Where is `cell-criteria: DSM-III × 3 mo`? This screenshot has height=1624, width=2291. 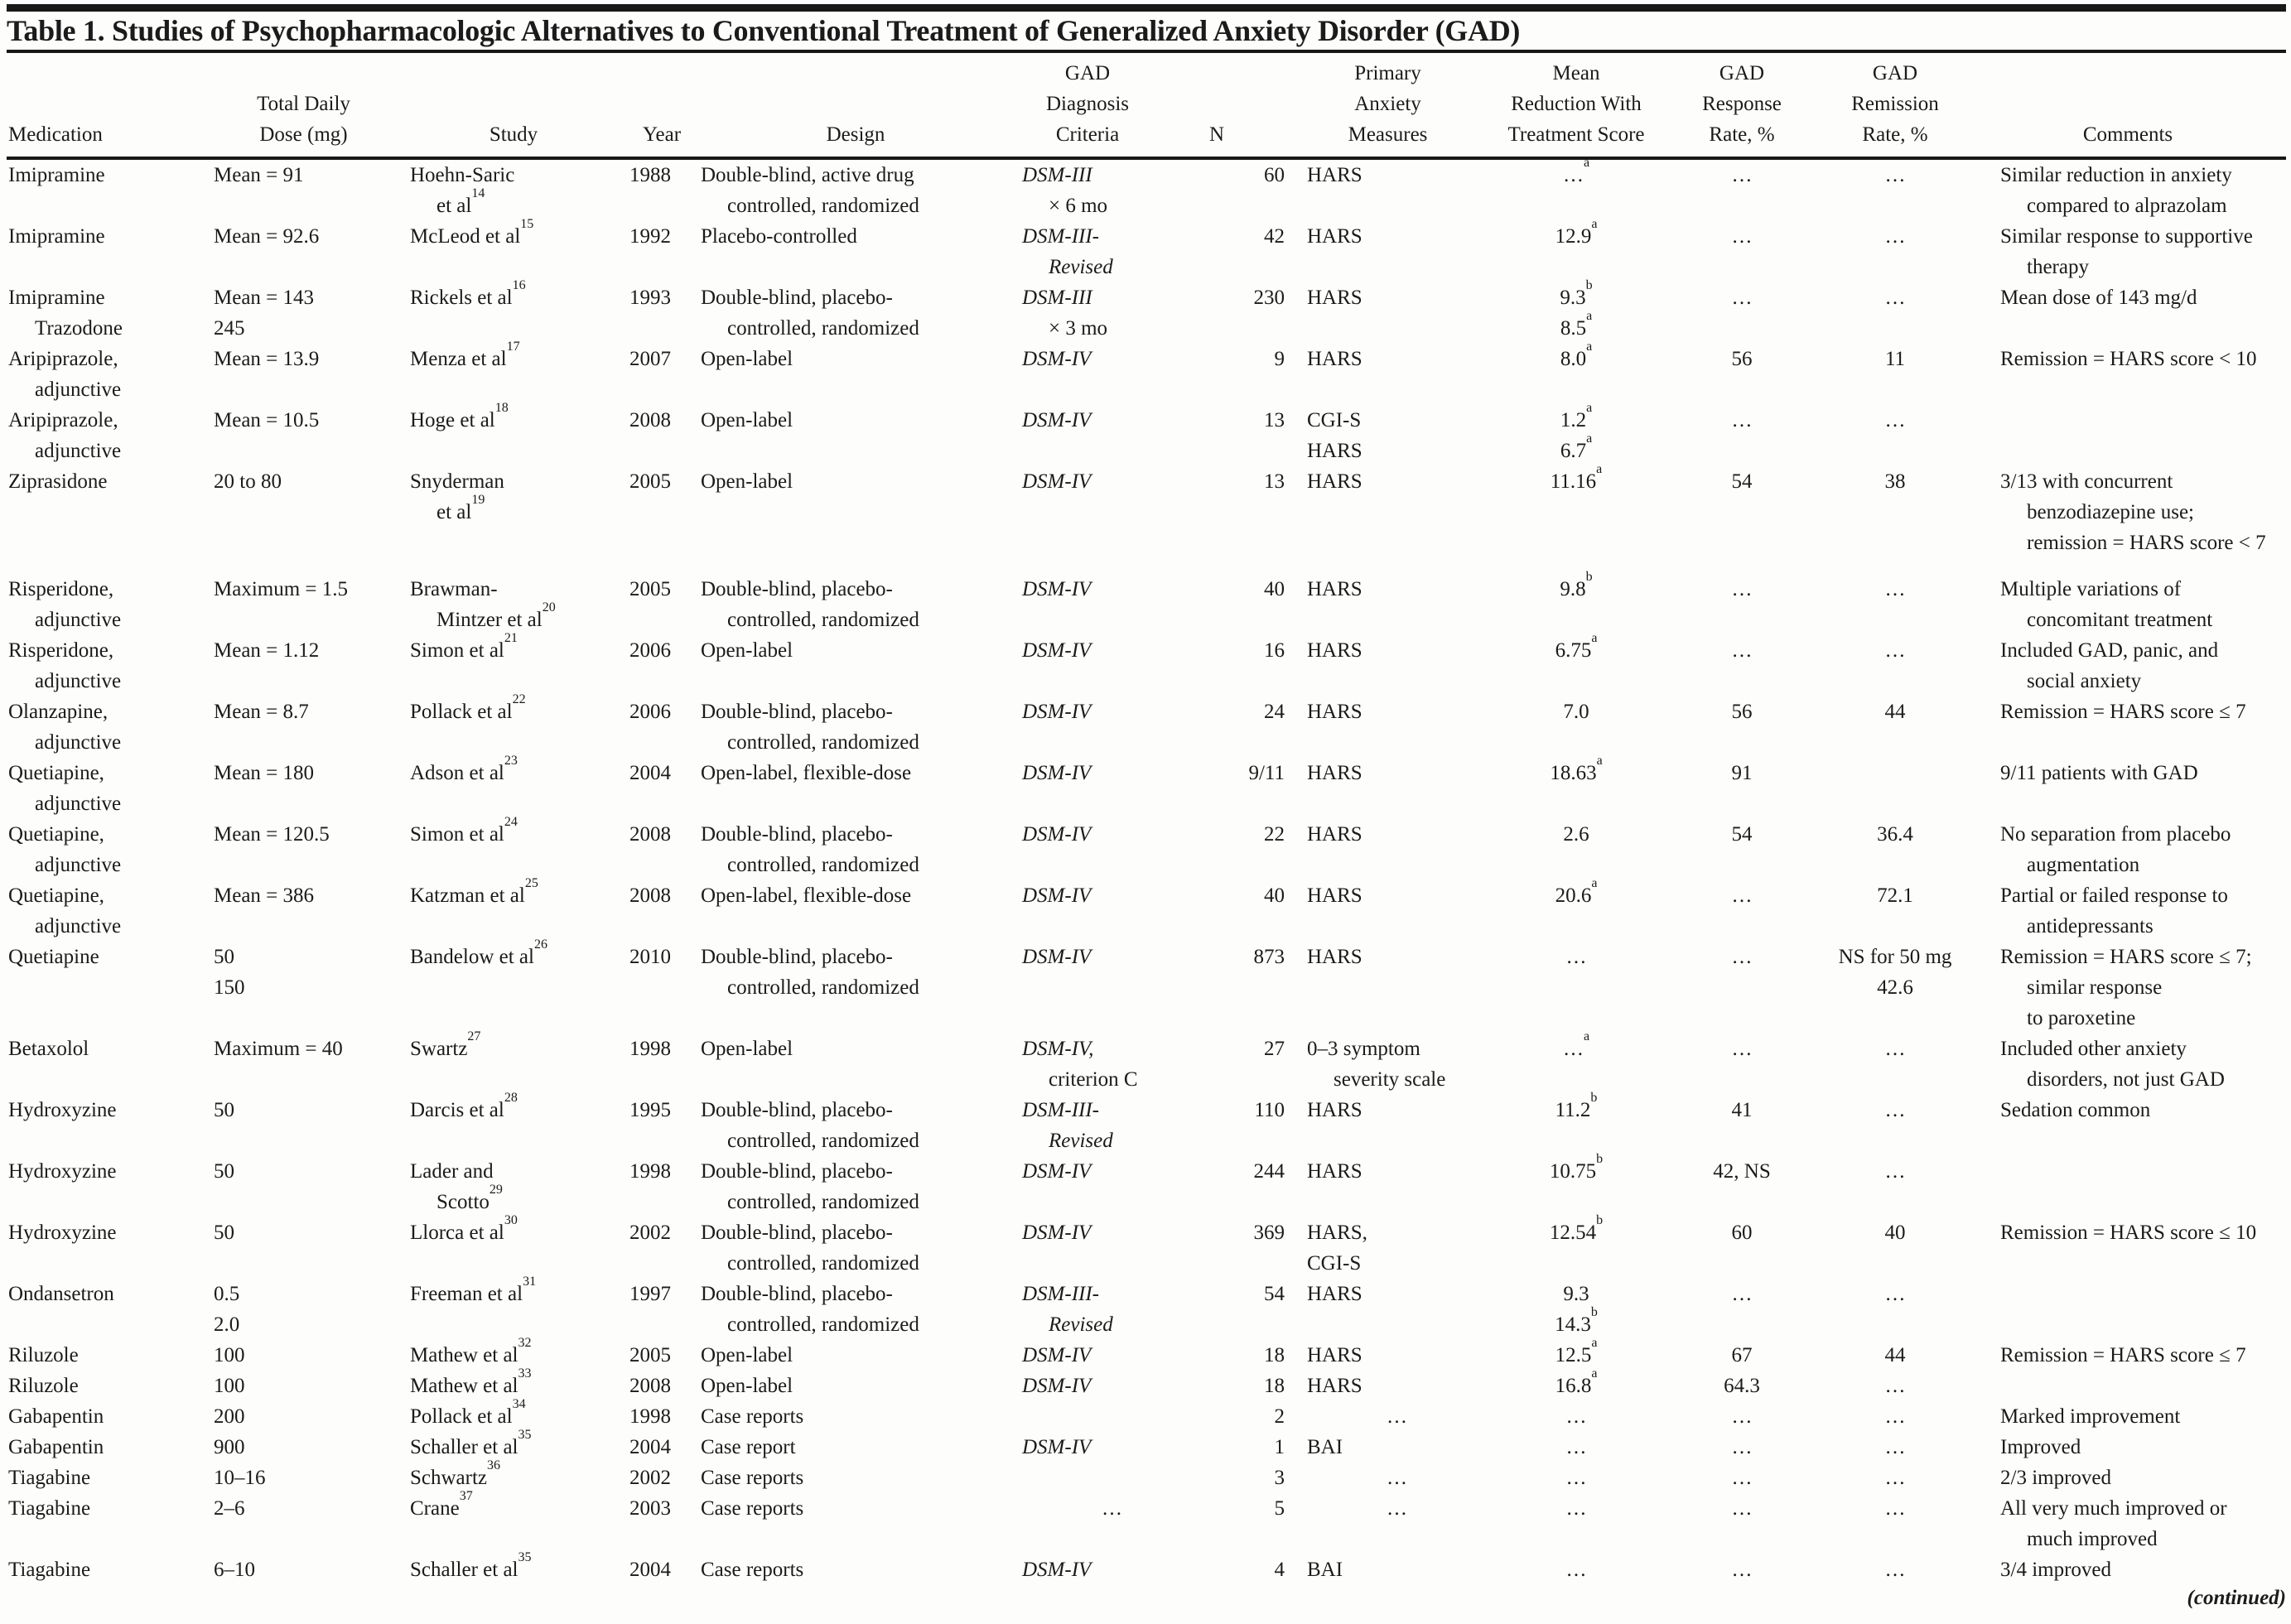 cell-criteria: DSM-III × 3 mo is located at coordinates (1065, 313).